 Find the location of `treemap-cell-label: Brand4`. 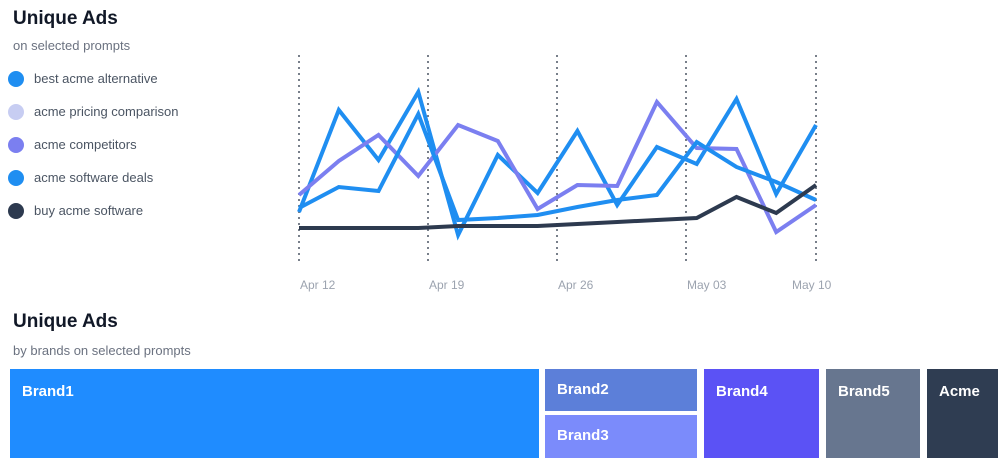

treemap-cell-label: Brand4 is located at coordinates (742, 391).